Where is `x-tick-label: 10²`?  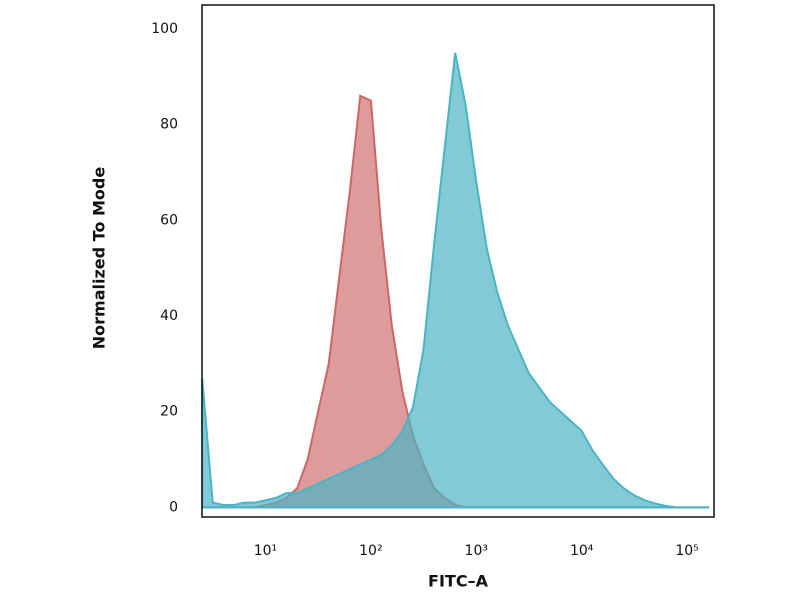
x-tick-label: 10² is located at coordinates (370, 551).